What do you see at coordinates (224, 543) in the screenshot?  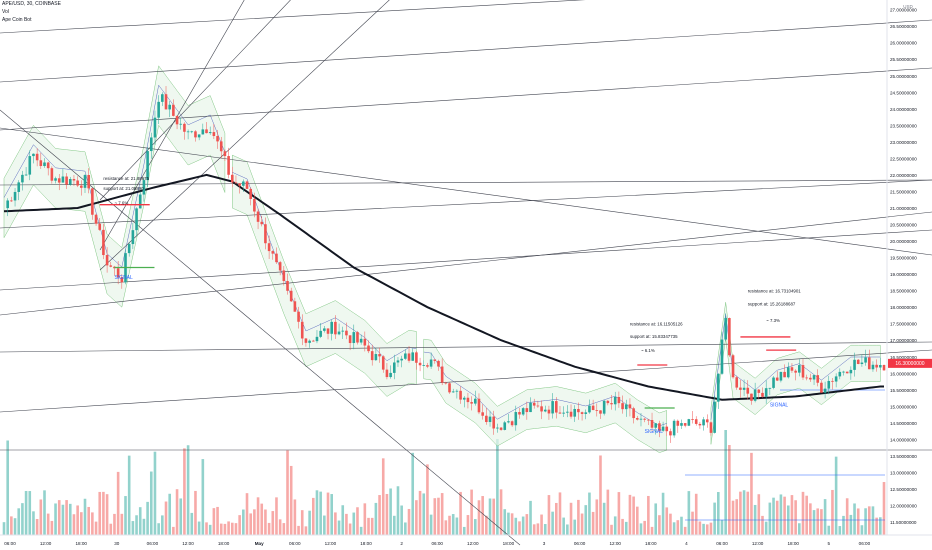 I see `x-tick-label: 18:00` at bounding box center [224, 543].